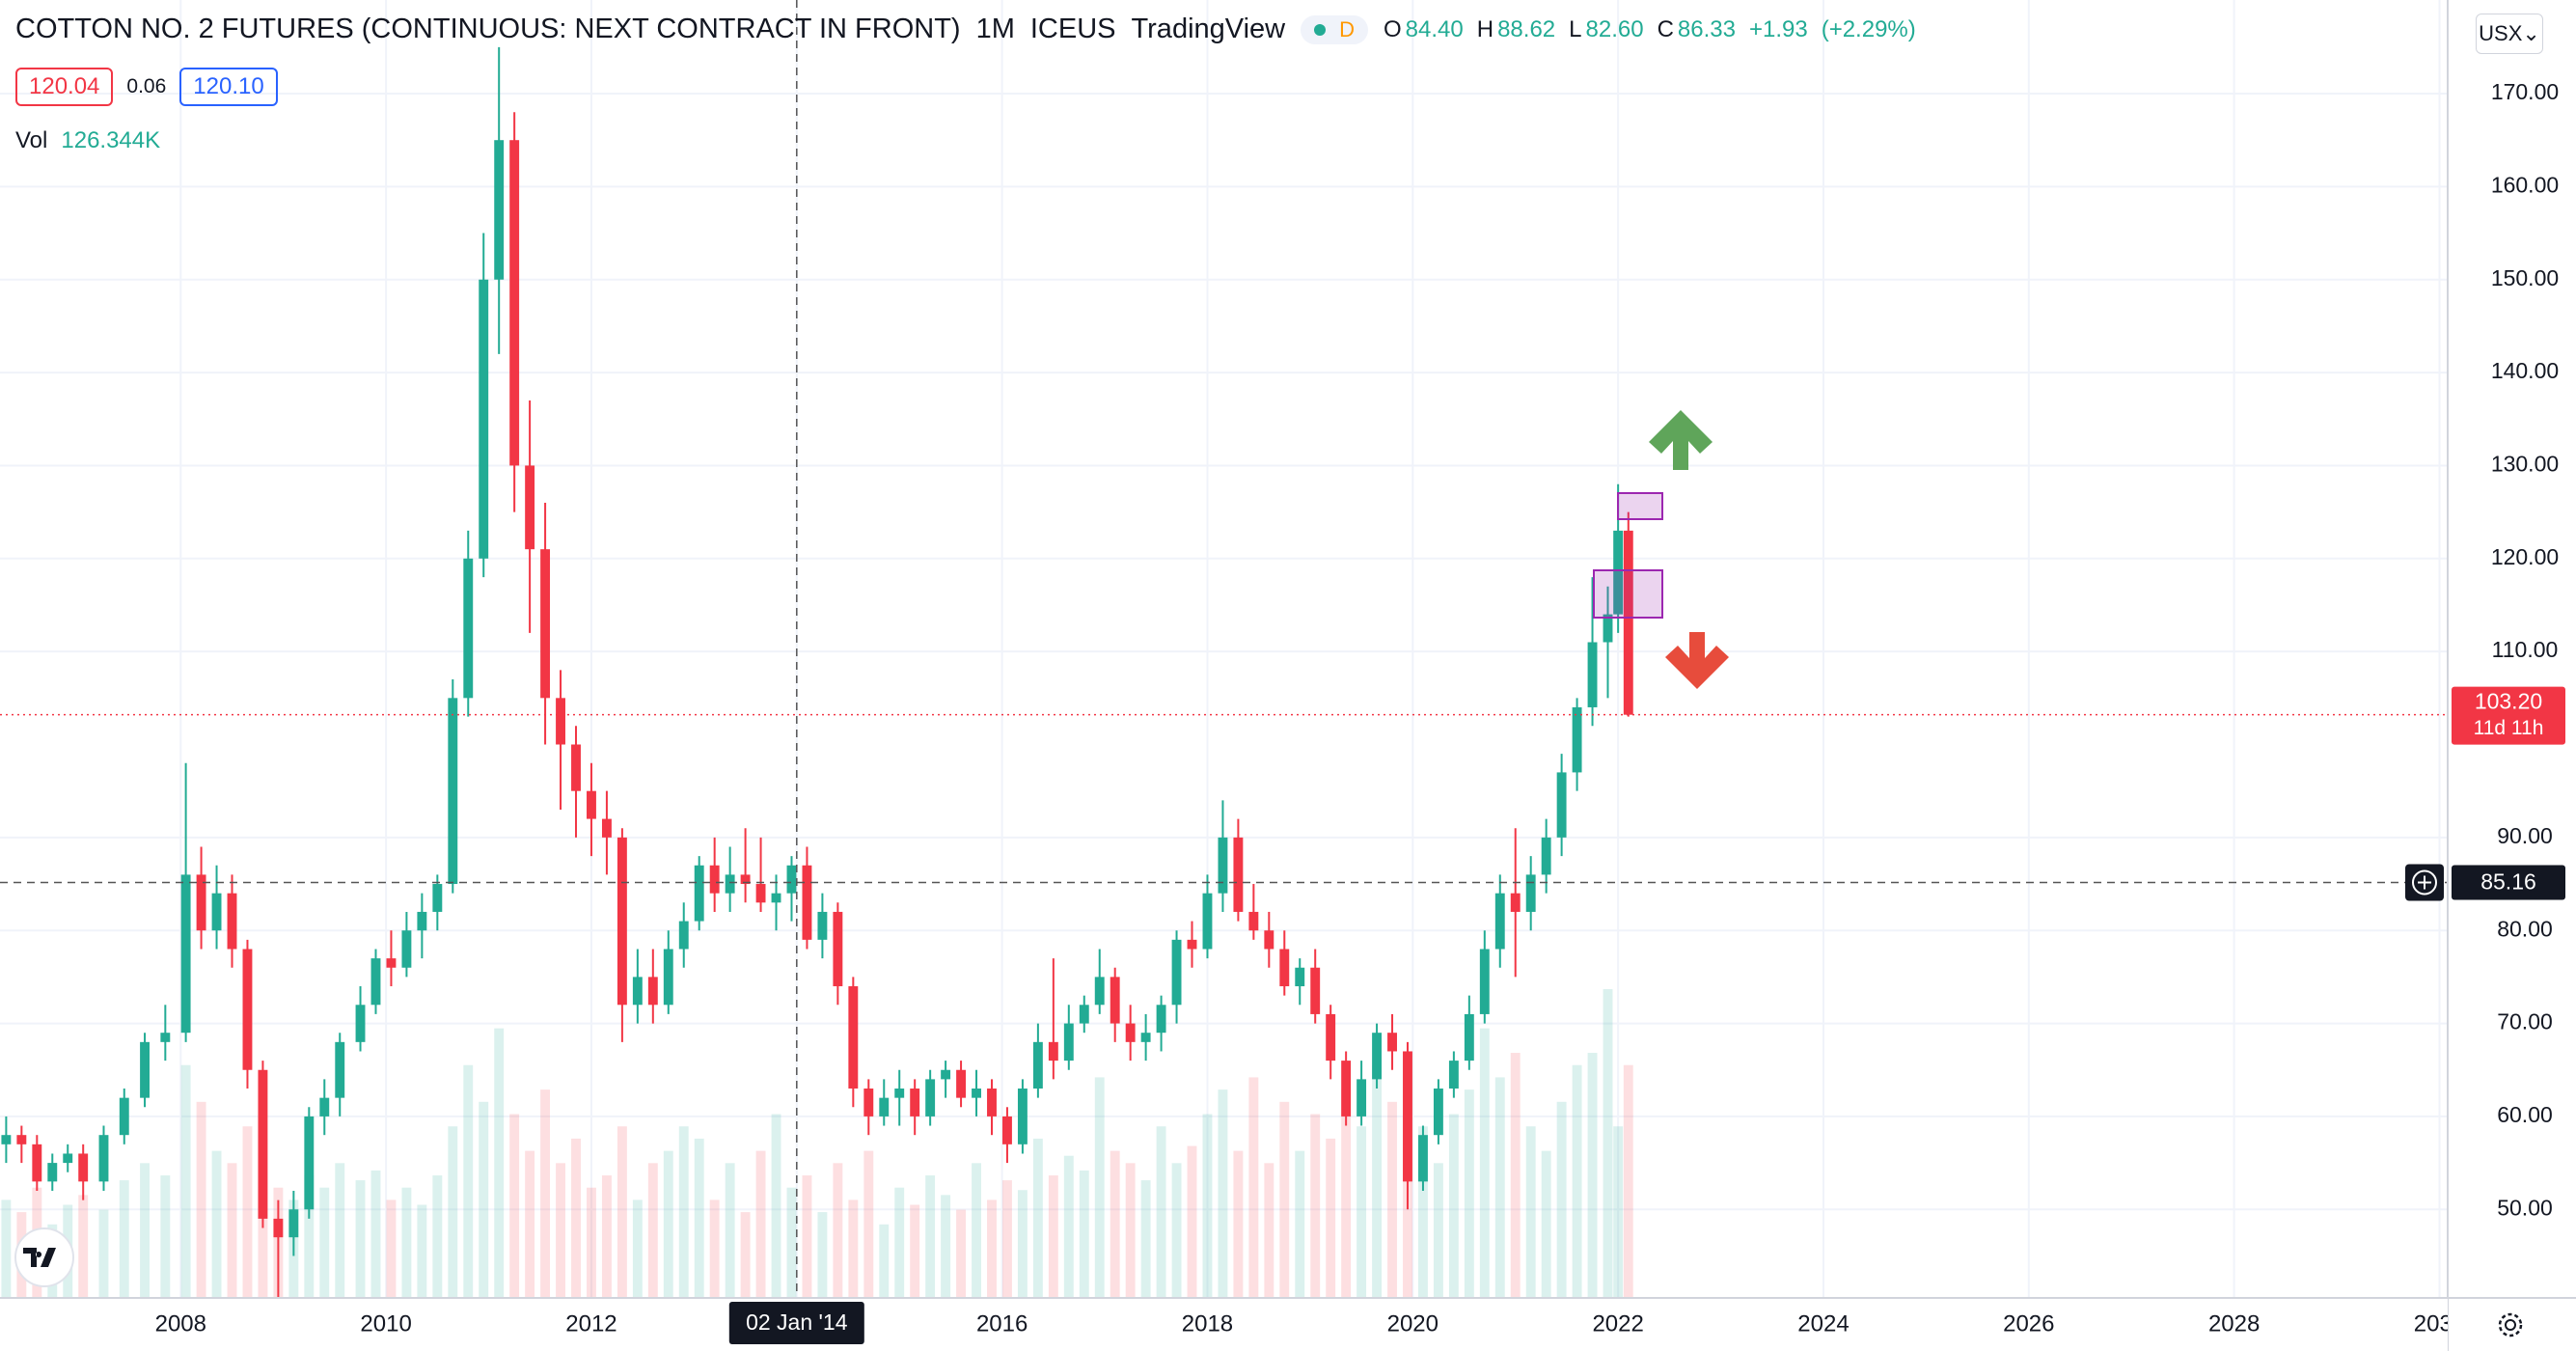 This screenshot has height=1351, width=2576. Describe the element at coordinates (229, 87) in the screenshot. I see `buy-button: 120.10` at that location.